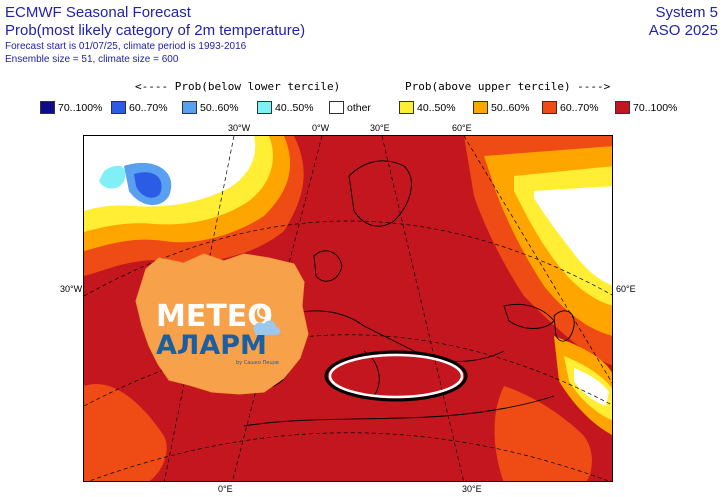 The height and width of the screenshot is (497, 724). I want to click on highlight-ellipse-inner, so click(396, 376).